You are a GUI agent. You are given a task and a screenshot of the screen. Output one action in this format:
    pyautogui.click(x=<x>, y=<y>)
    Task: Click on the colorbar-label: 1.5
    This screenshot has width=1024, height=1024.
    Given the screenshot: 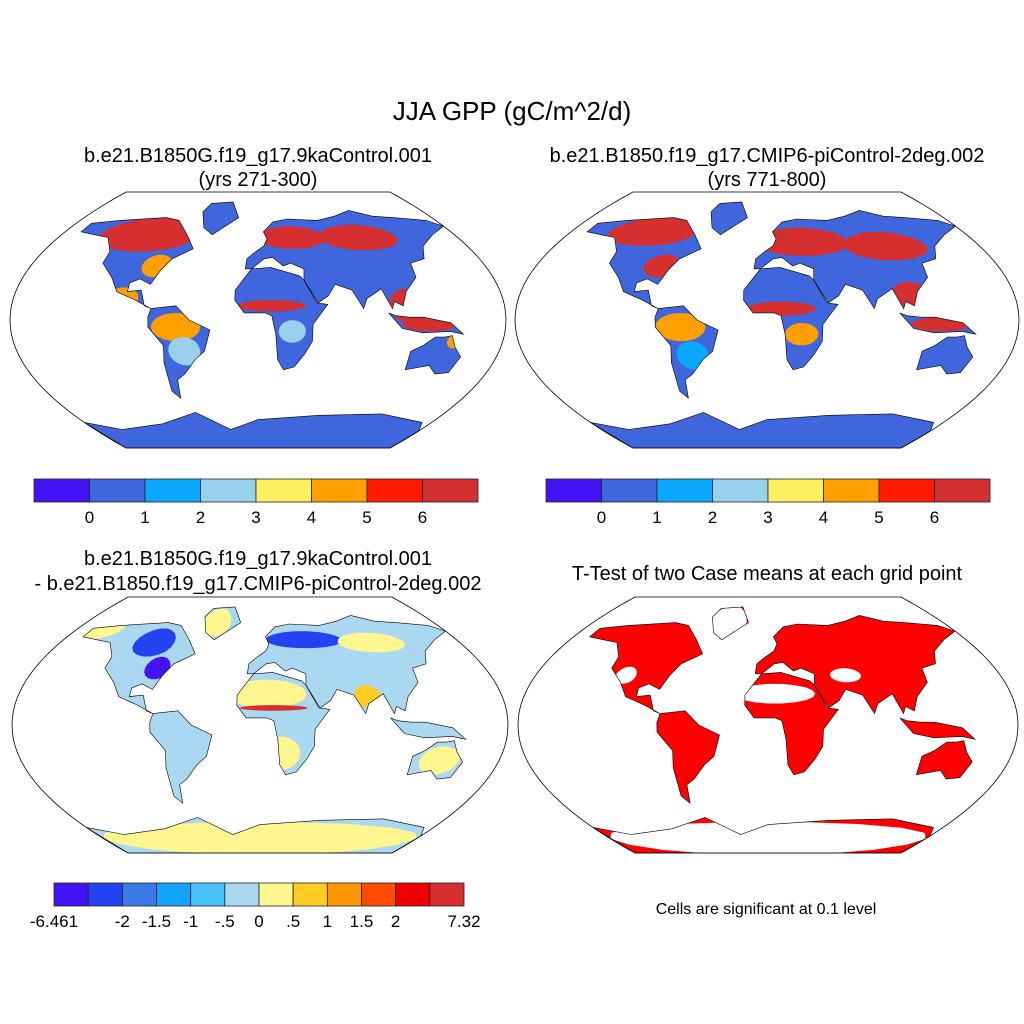 What is the action you would take?
    pyautogui.click(x=362, y=921)
    